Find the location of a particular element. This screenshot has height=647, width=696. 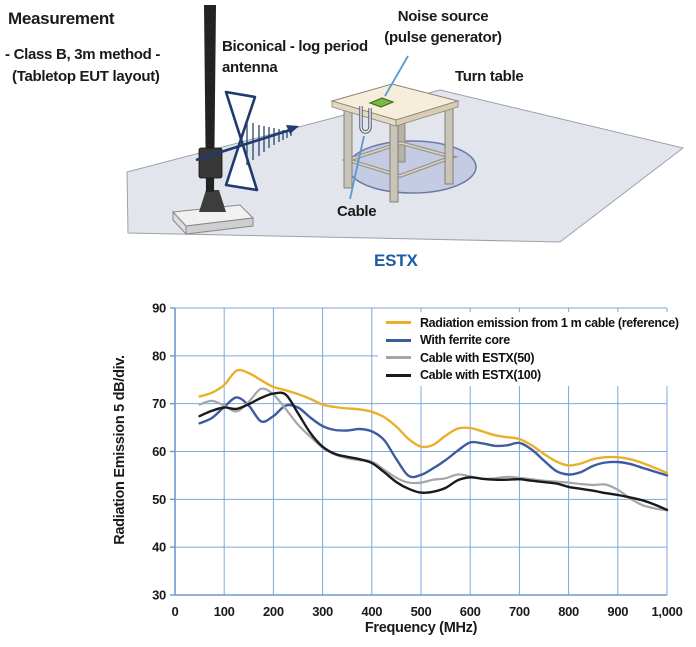

y-axis-title: Radiation Emission 5 dB/div. is located at coordinates (120, 450).